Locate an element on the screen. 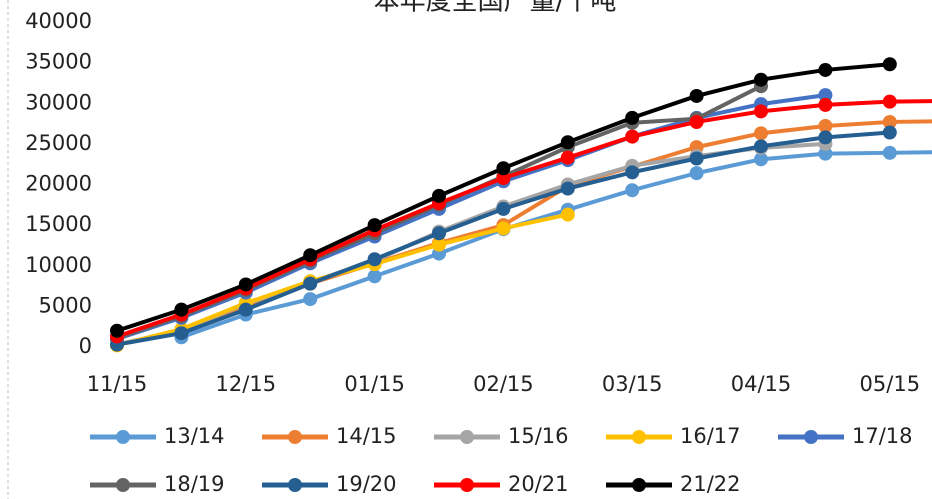  chart-title: 本年度全国产量/千吨 is located at coordinates (495, 8).